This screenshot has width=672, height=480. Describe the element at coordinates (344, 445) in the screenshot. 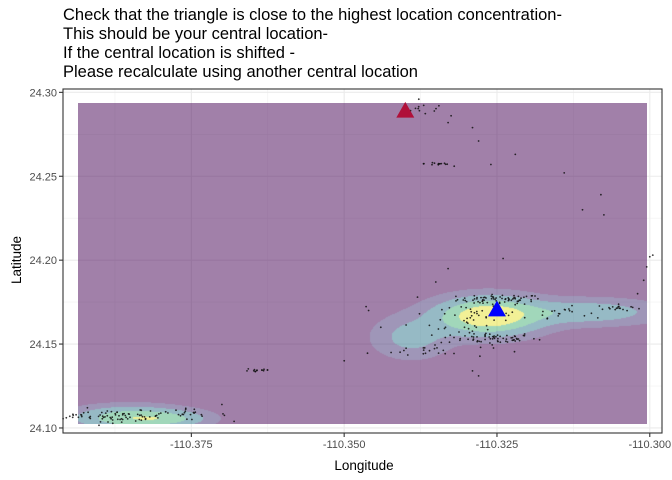

I see `x-tick-label: -110.350` at that location.